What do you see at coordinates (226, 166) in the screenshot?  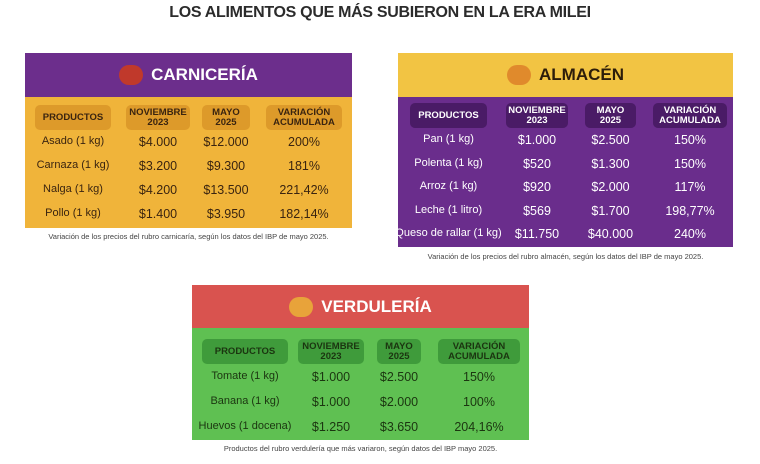 I see `price-cell: $9.300` at bounding box center [226, 166].